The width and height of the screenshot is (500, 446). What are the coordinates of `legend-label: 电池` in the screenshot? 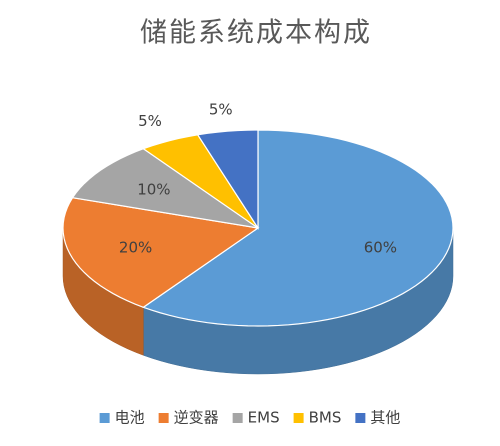 It's located at (130, 418).